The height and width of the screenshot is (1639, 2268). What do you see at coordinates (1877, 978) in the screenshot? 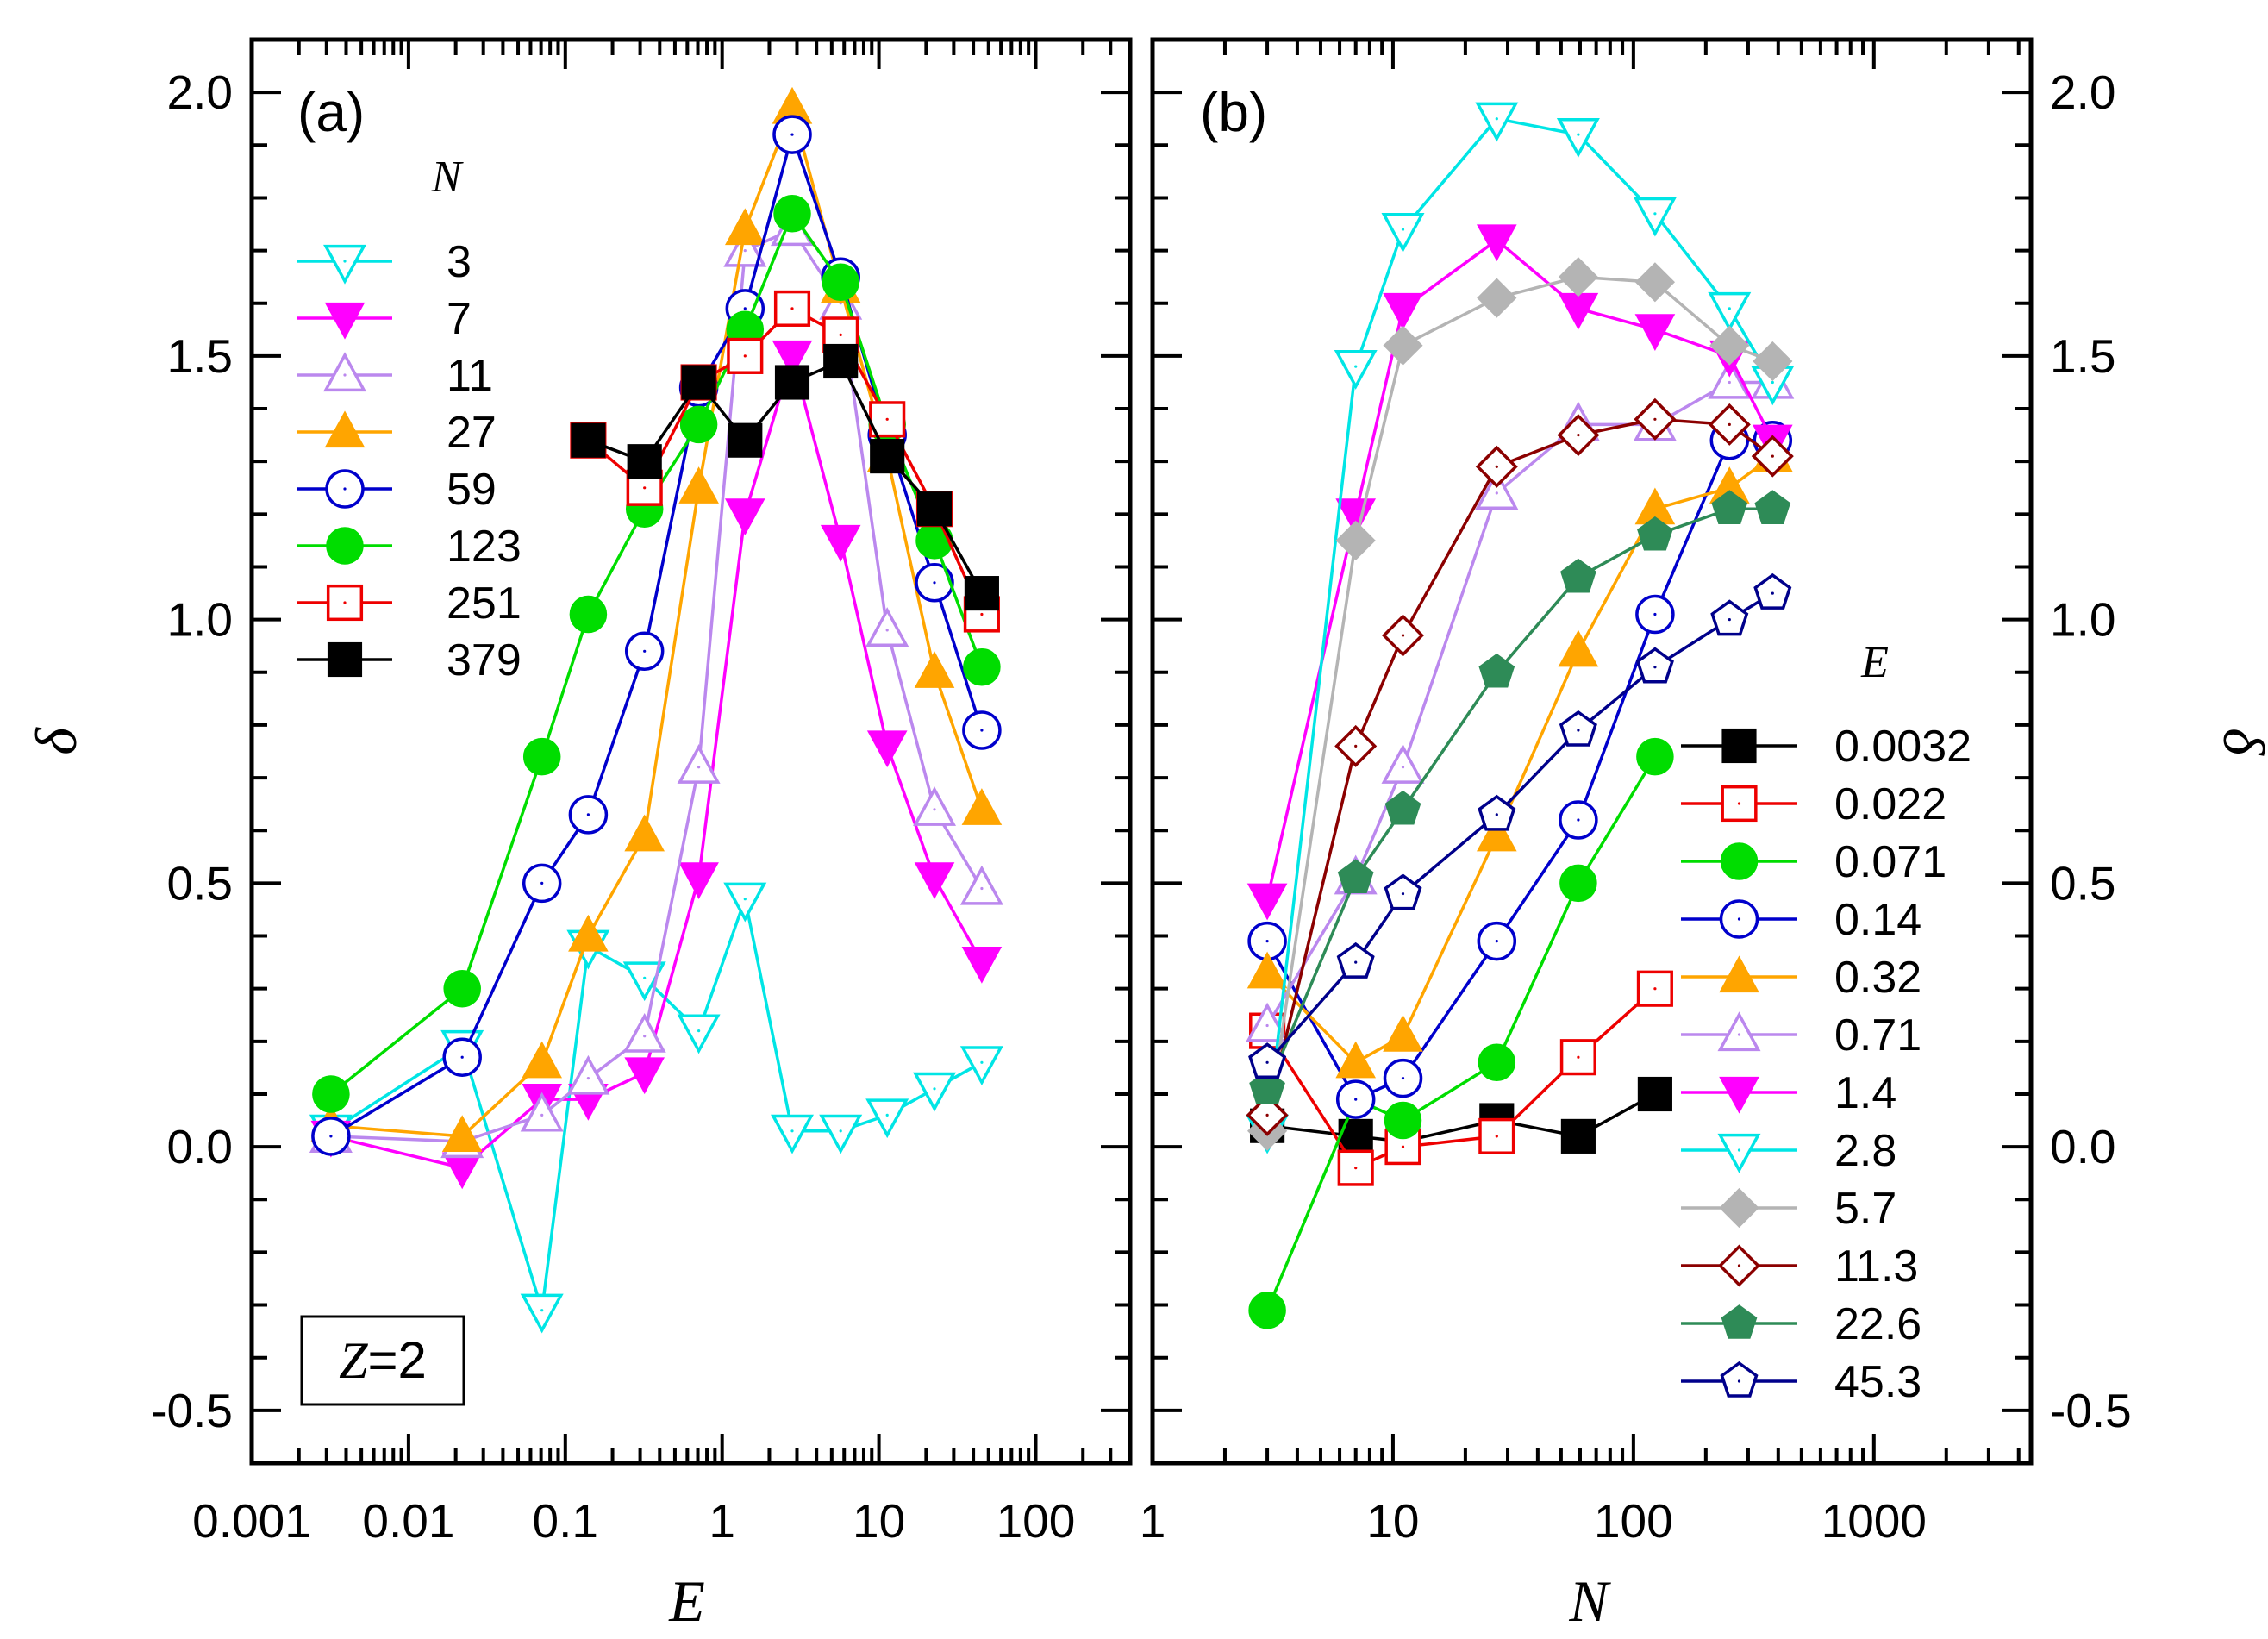
I see `panel-b-legend-label: 0.32` at bounding box center [1877, 978].